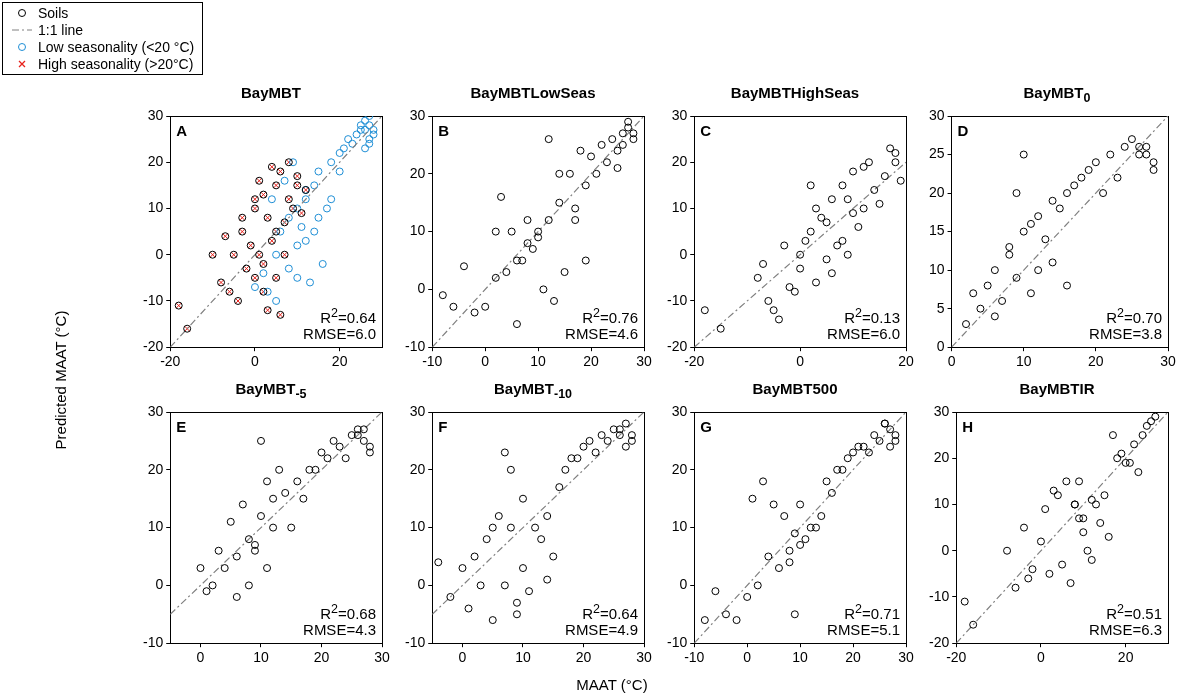 The width and height of the screenshot is (1190, 700). Describe the element at coordinates (60, 380) in the screenshot. I see `y-axis-title: Predicted MAAT (°C)` at that location.